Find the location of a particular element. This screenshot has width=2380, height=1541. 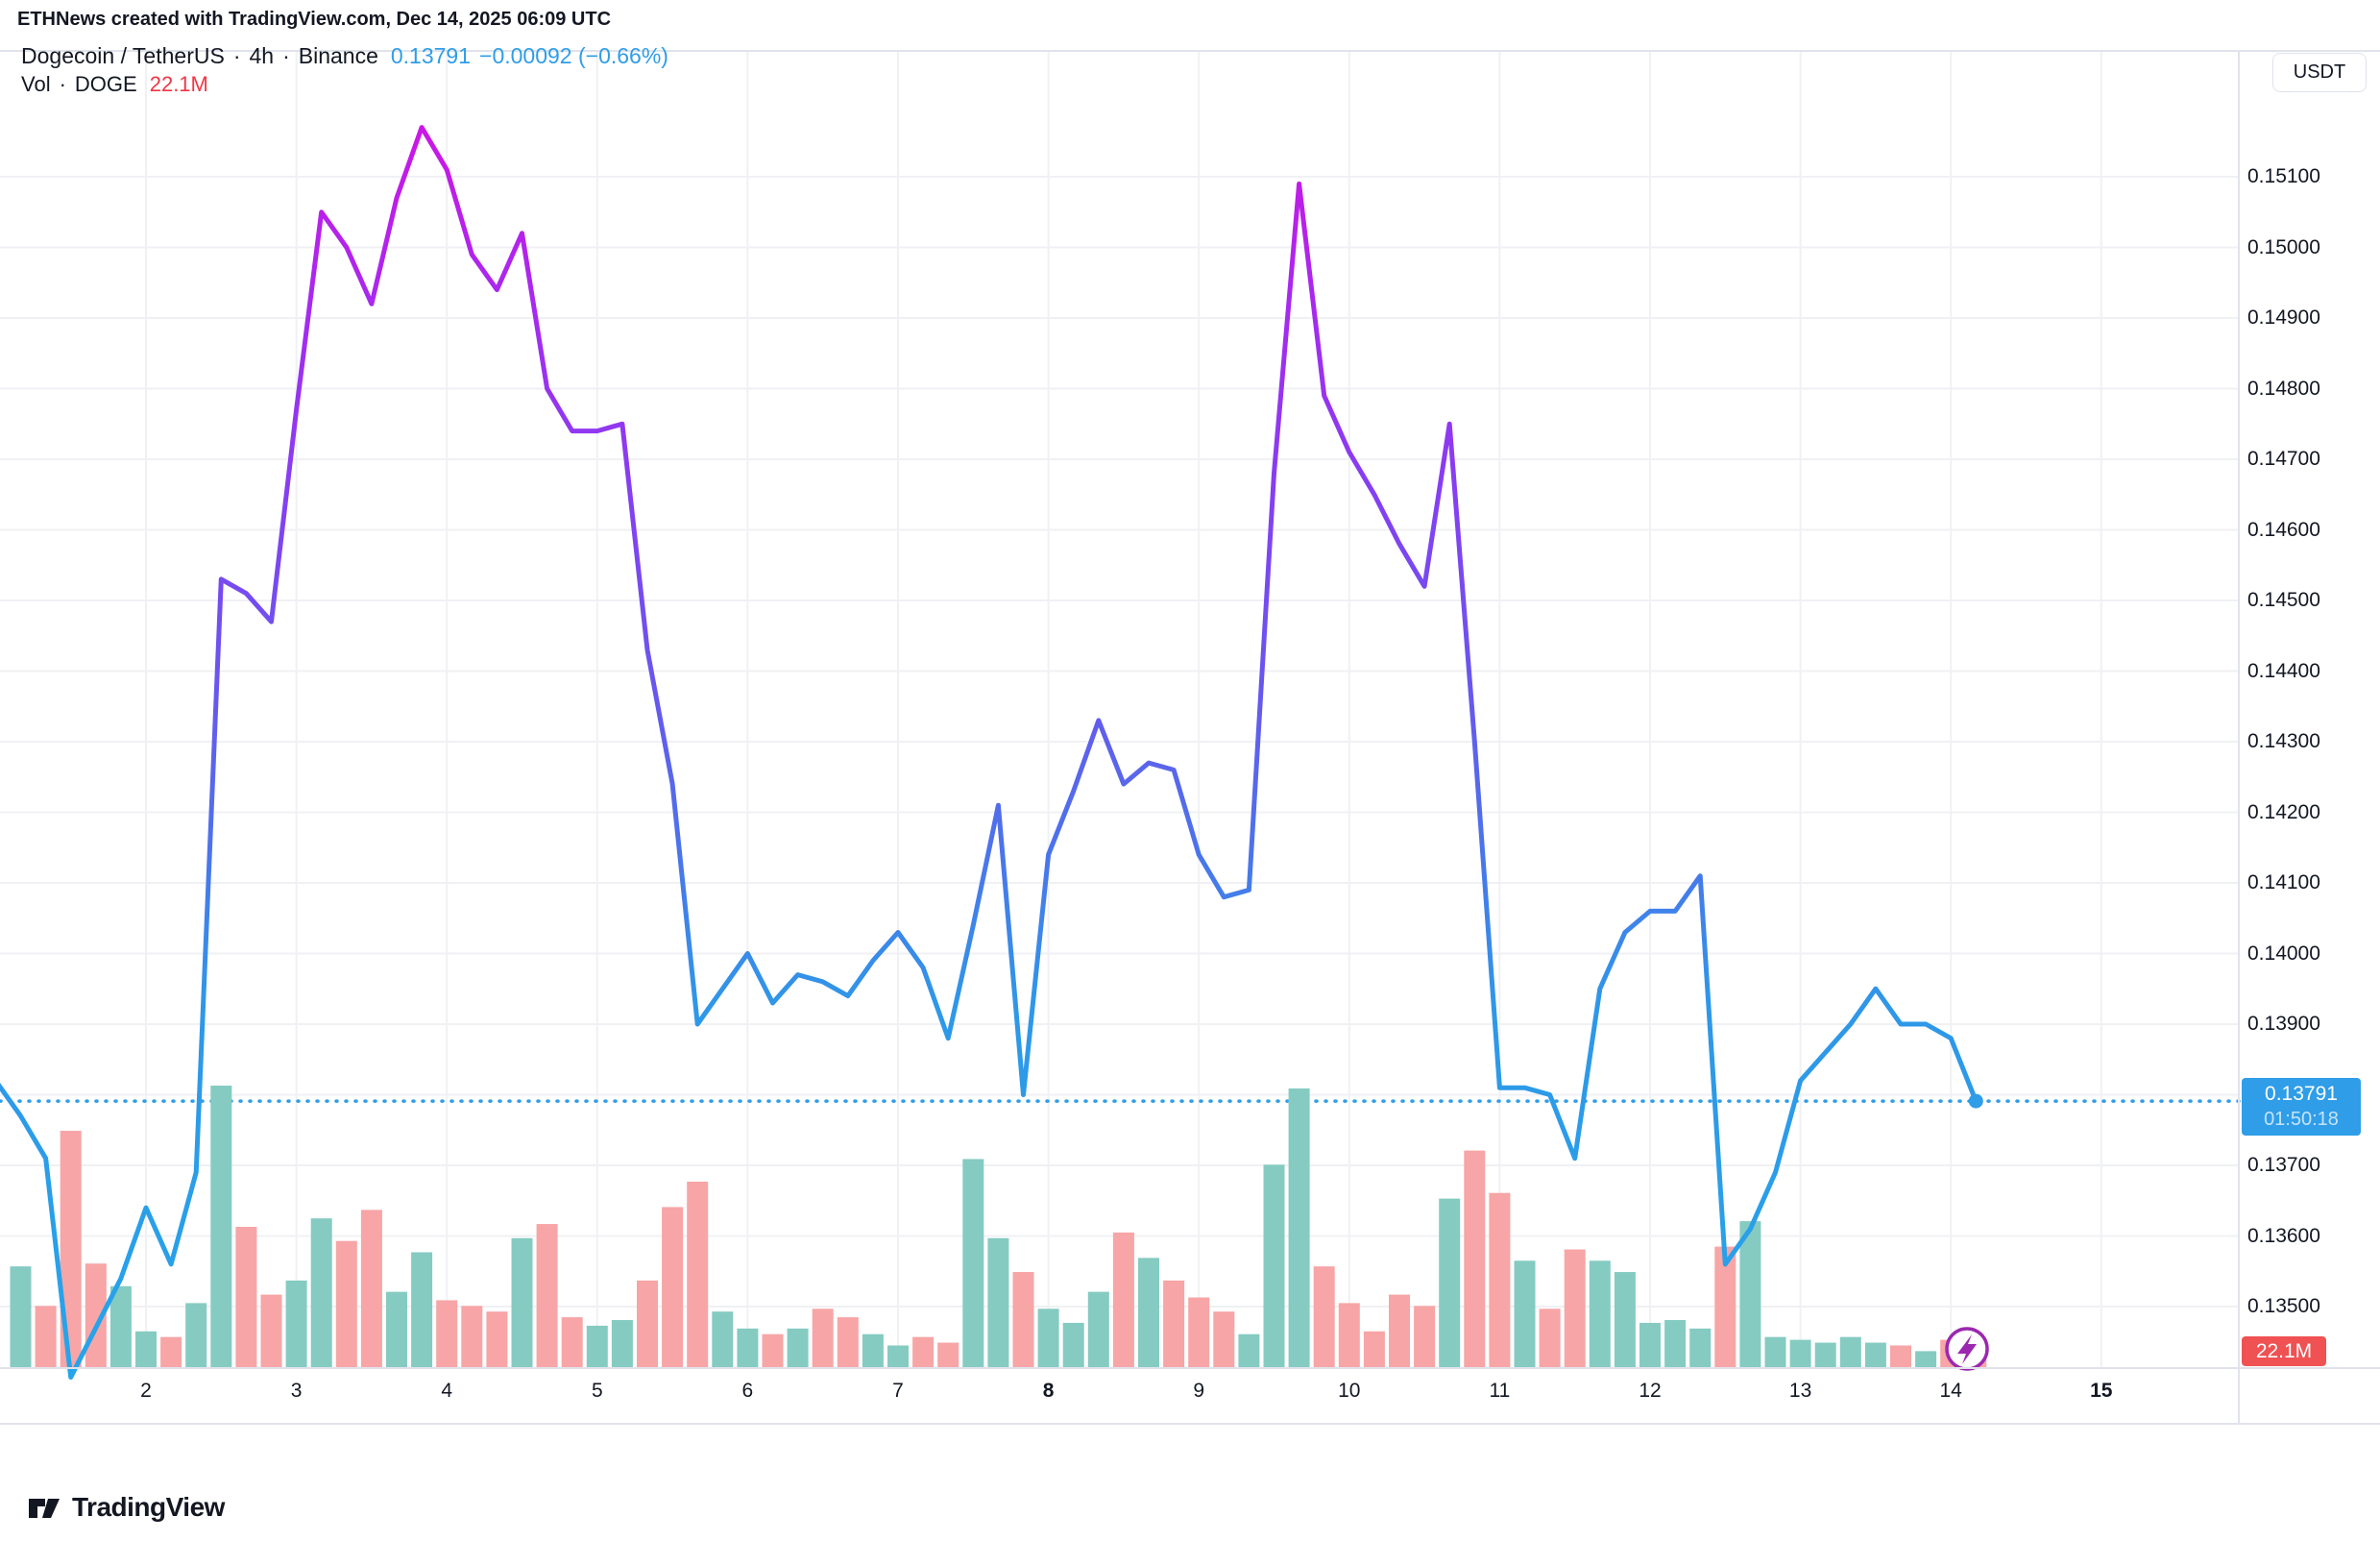

flash-icon is located at coordinates (1967, 1349).